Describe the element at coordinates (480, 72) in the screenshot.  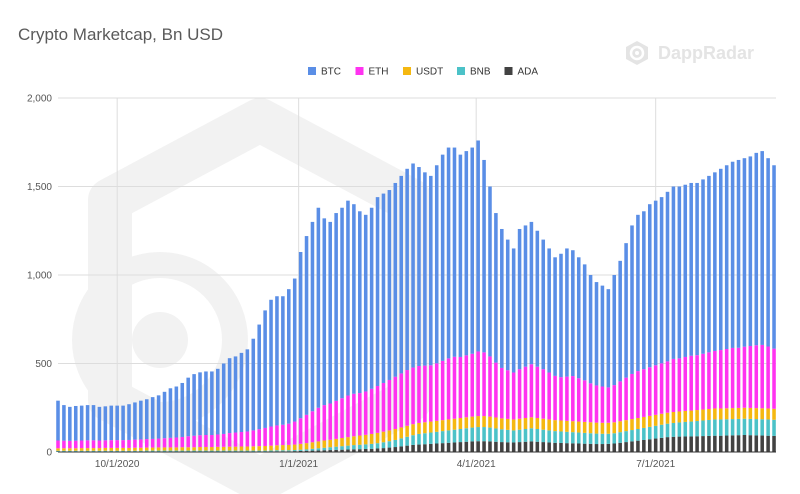
I see `legend-label: BNB` at that location.